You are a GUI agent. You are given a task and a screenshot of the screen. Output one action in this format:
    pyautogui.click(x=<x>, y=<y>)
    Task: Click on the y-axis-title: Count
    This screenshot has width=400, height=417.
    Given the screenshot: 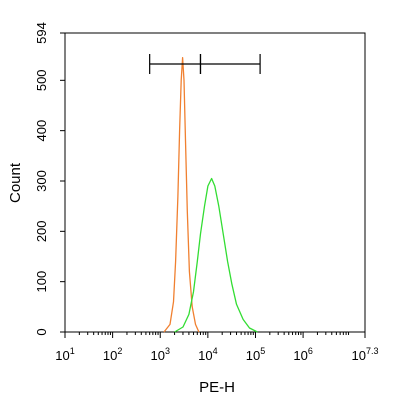 What is the action you would take?
    pyautogui.click(x=15, y=182)
    